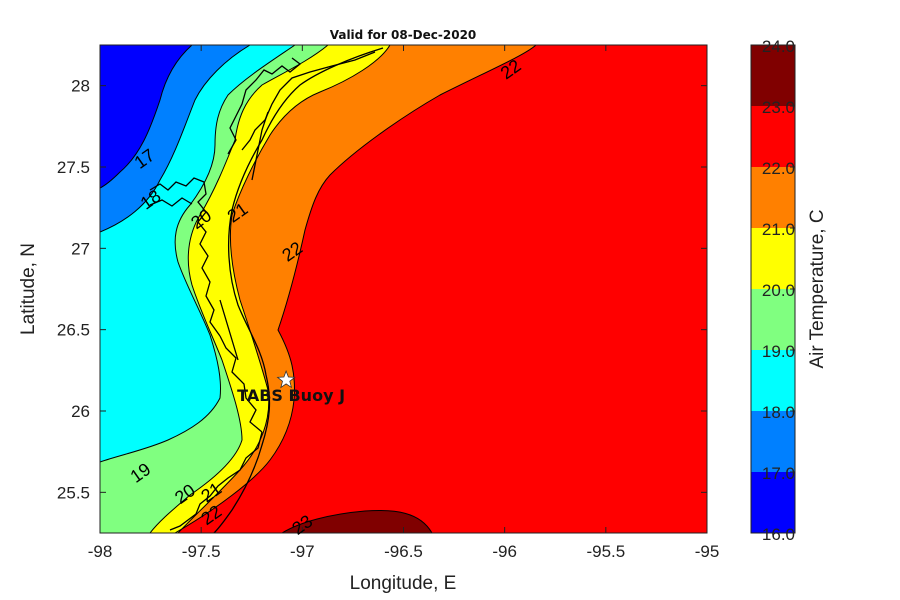 The image size is (900, 600). Describe the element at coordinates (817, 288) in the screenshot. I see `colorbar-label: Air Temperature, C` at that location.